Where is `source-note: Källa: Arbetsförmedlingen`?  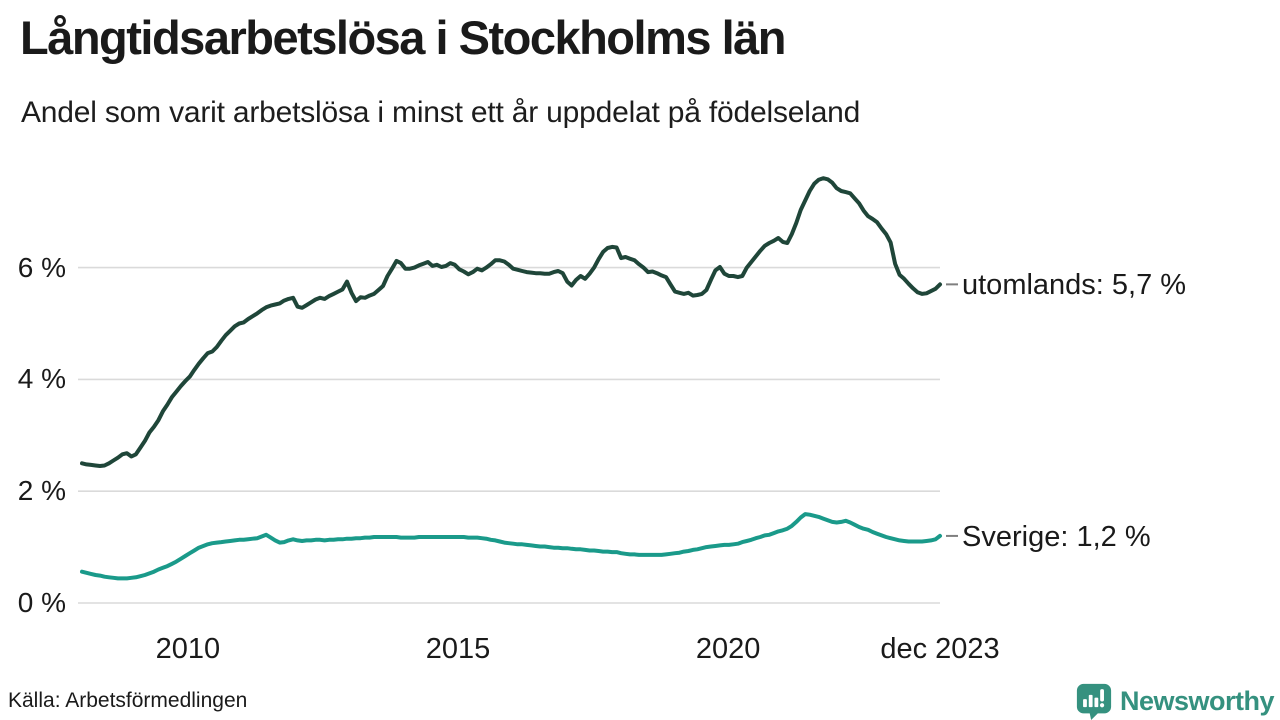
source-note: Källa: Arbetsförmedlingen is located at coordinates (128, 700).